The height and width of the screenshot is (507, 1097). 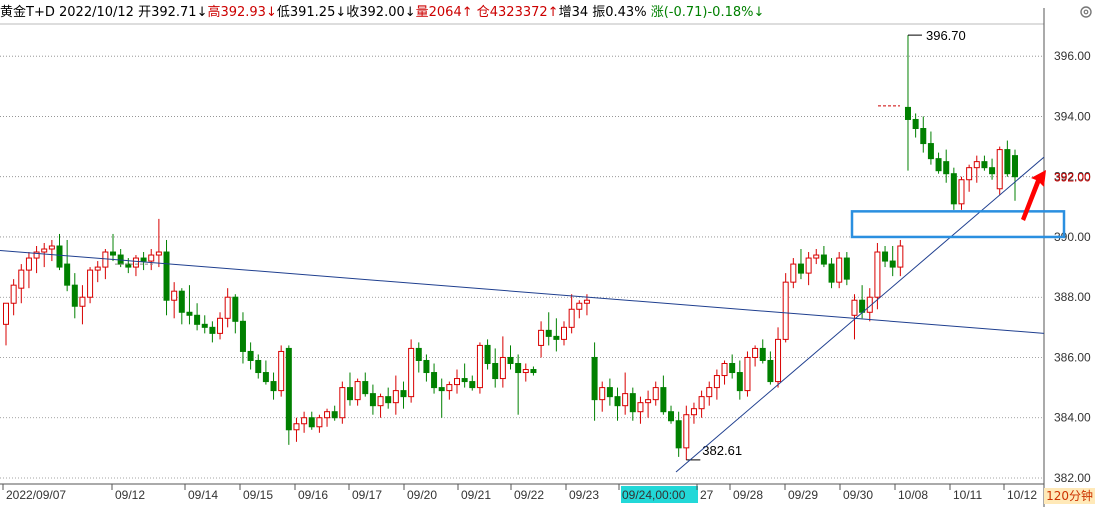 What do you see at coordinates (367, 495) in the screenshot?
I see `x-tick-label: 09/17` at bounding box center [367, 495].